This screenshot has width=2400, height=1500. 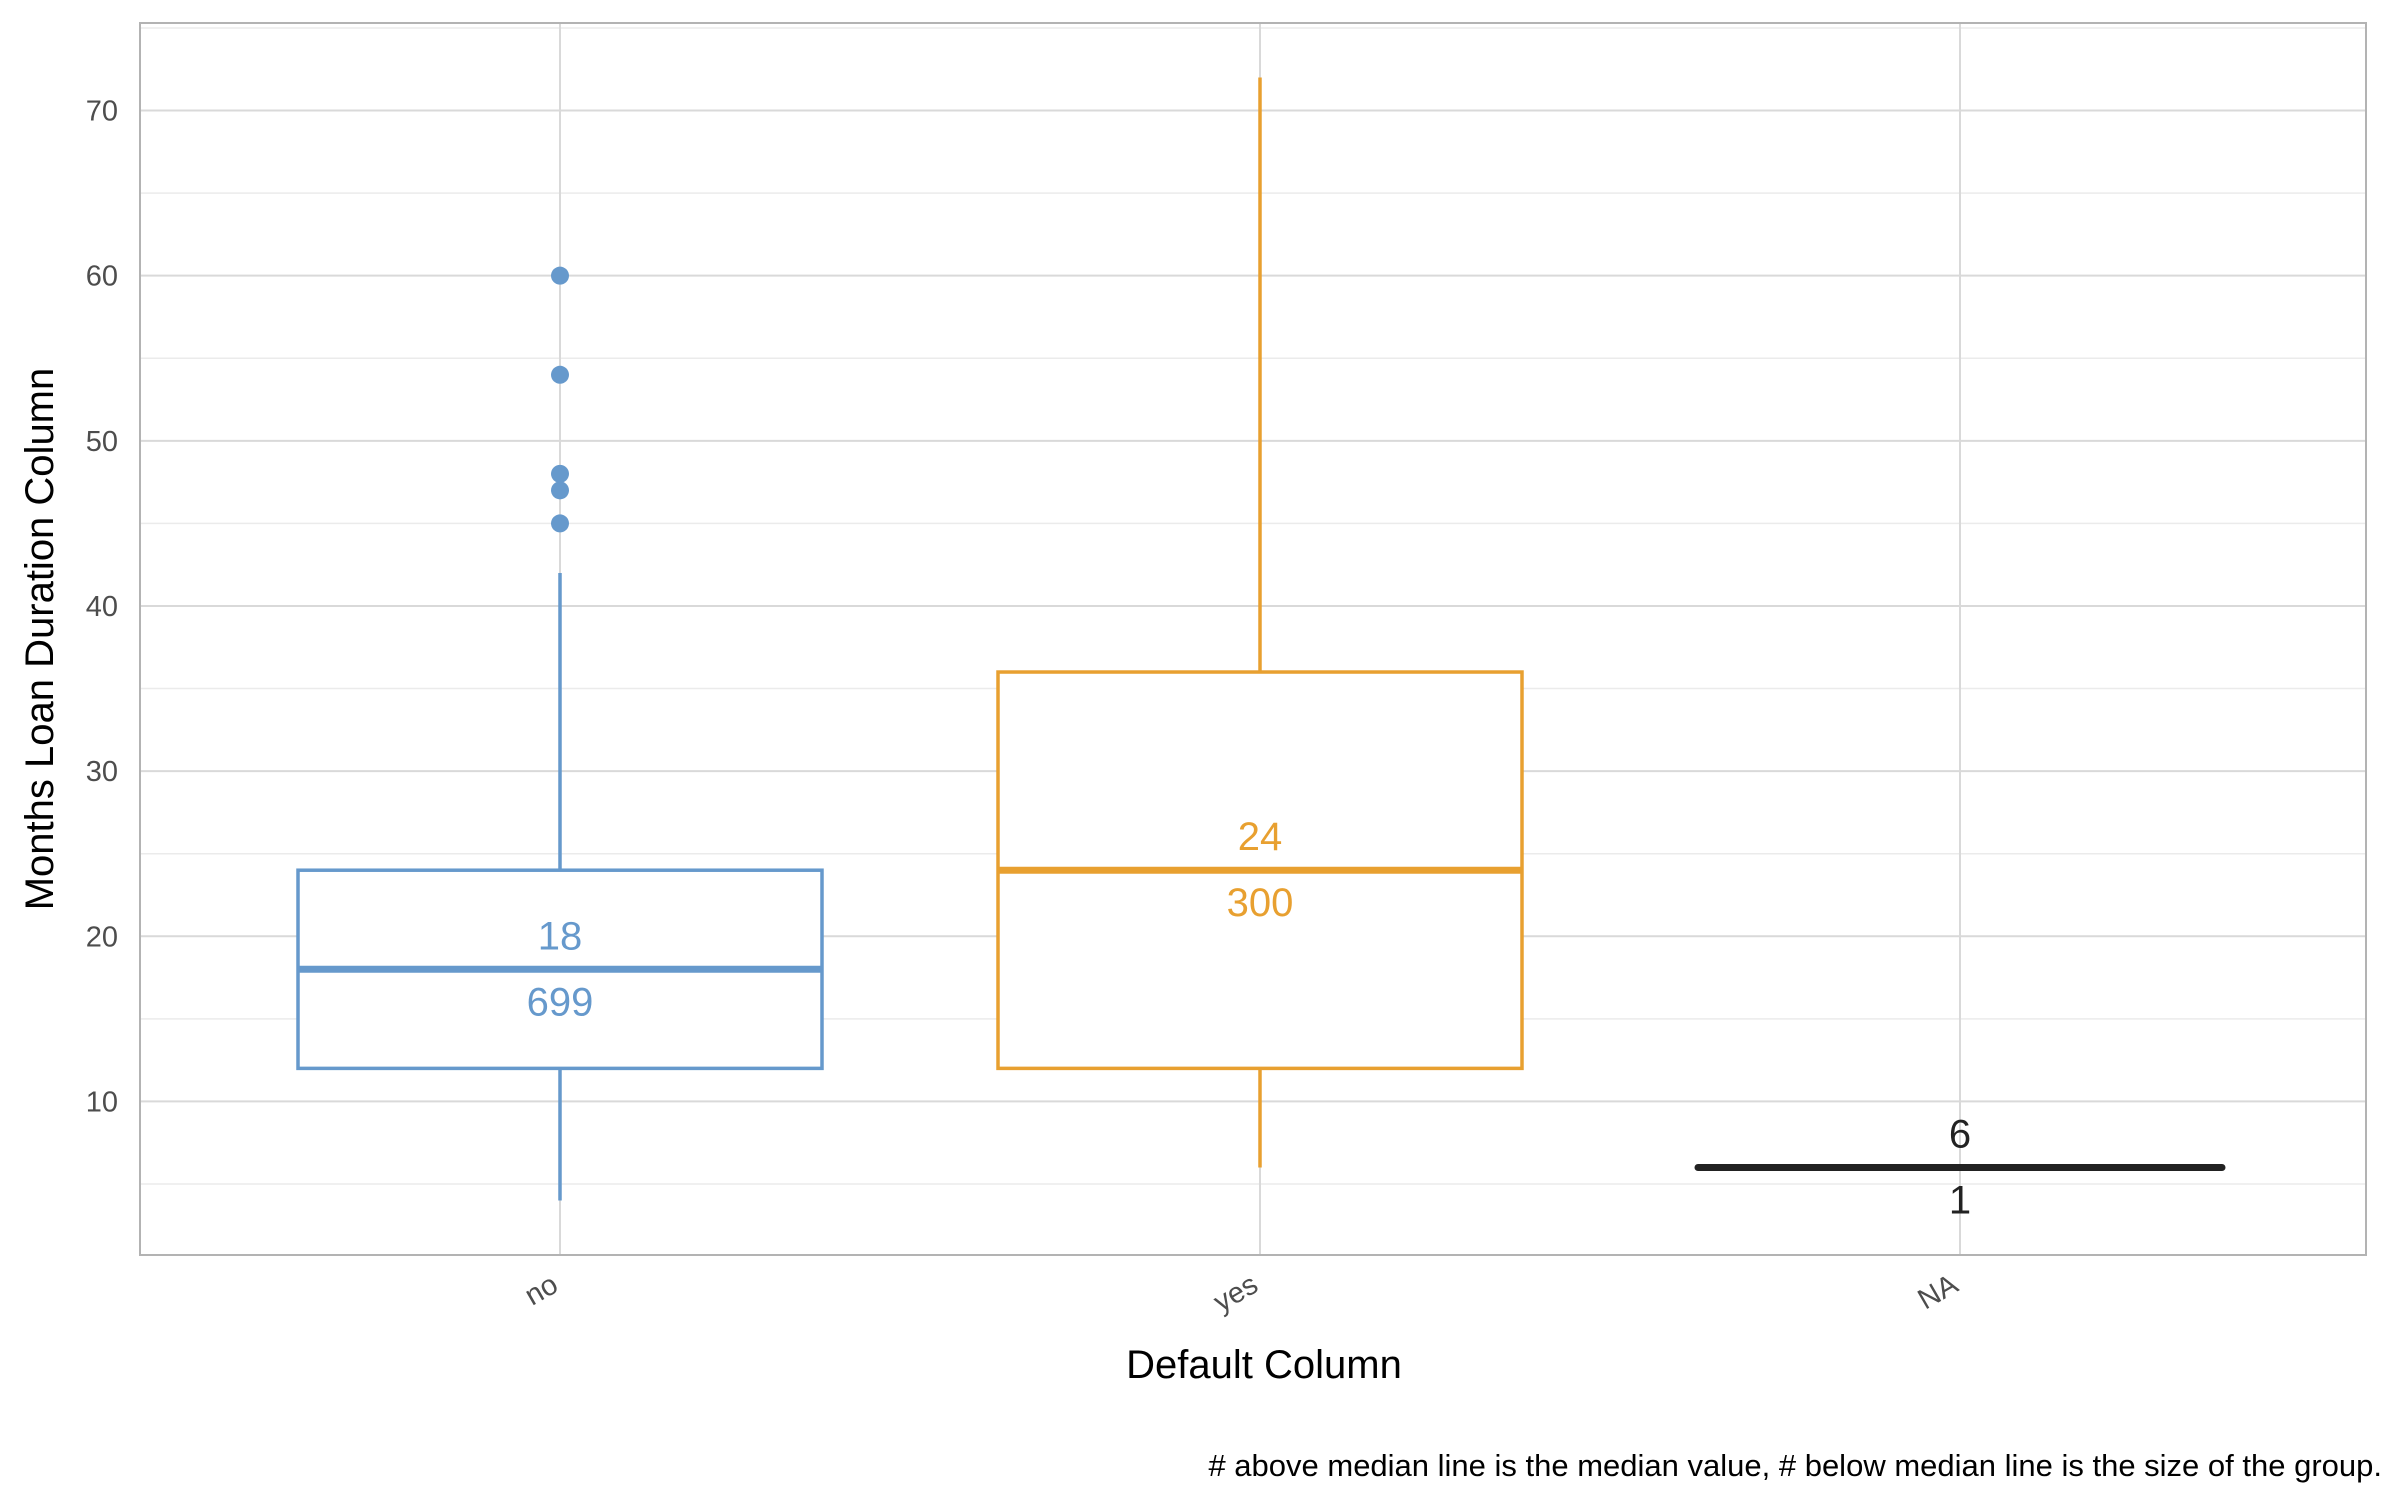 I want to click on x-axis-title: Default Column, so click(x=1264, y=1365).